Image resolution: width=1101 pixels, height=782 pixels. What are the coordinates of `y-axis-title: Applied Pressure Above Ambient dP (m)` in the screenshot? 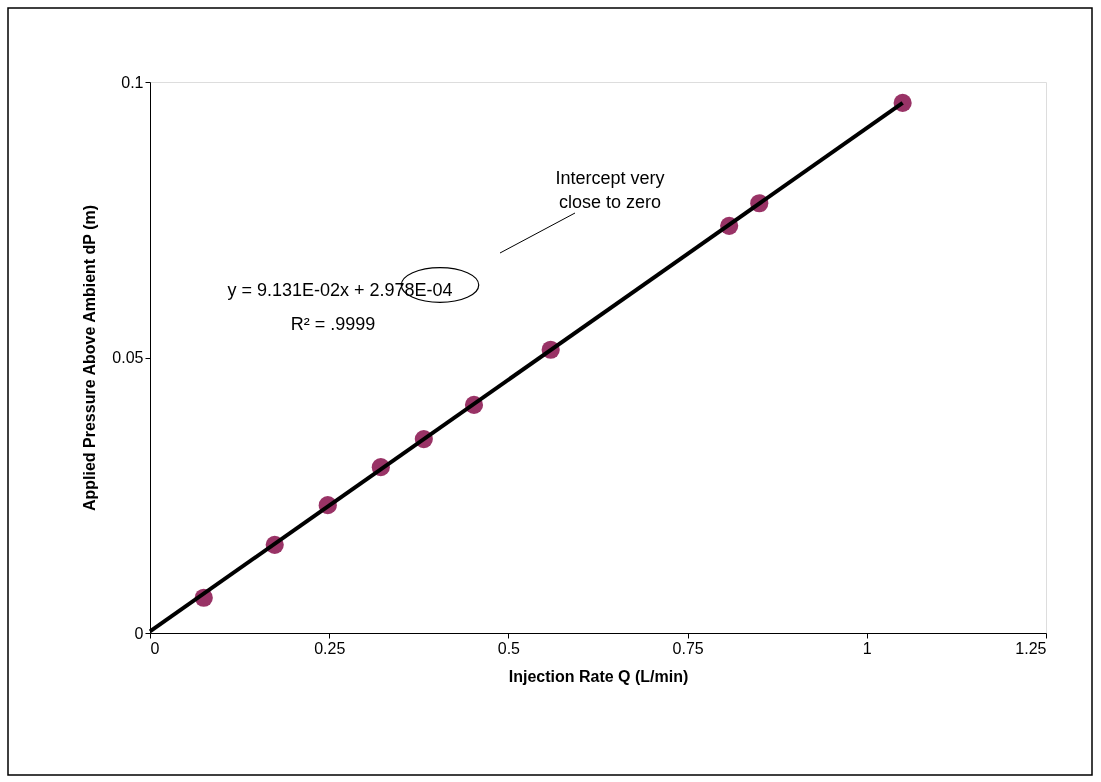 It's located at (90, 358).